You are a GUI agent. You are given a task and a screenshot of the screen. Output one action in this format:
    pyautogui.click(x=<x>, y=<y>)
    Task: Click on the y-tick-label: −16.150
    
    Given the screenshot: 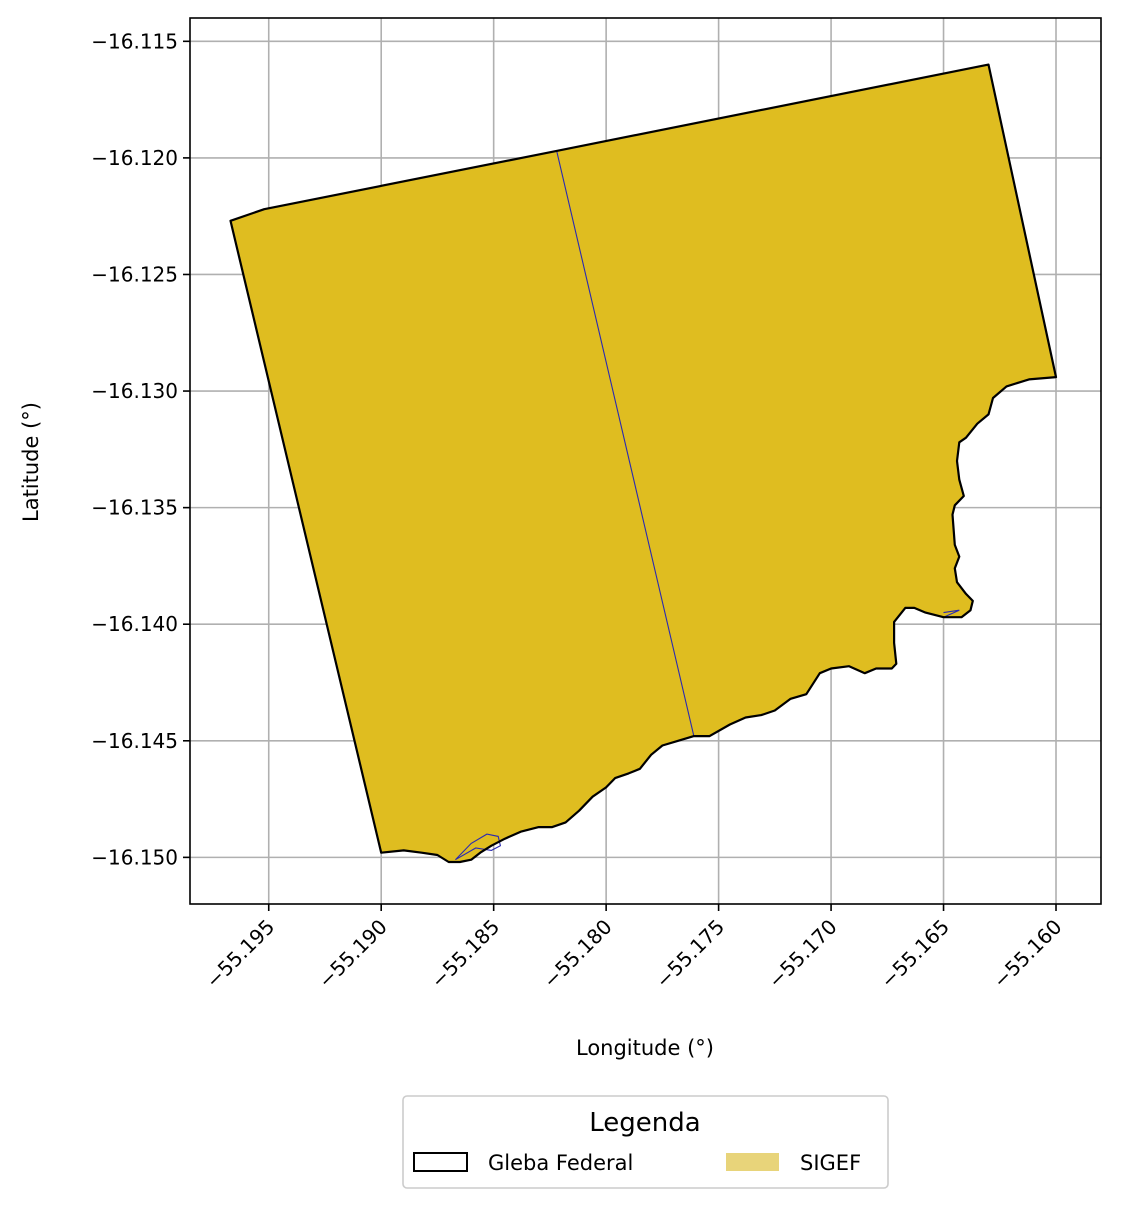 What is the action you would take?
    pyautogui.click(x=134, y=857)
    